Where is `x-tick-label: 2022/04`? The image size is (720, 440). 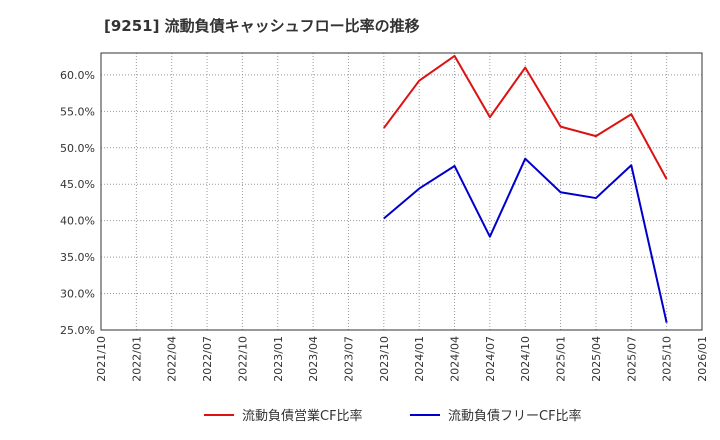
x-tick-label: 2022/04 is located at coordinates (172, 359).